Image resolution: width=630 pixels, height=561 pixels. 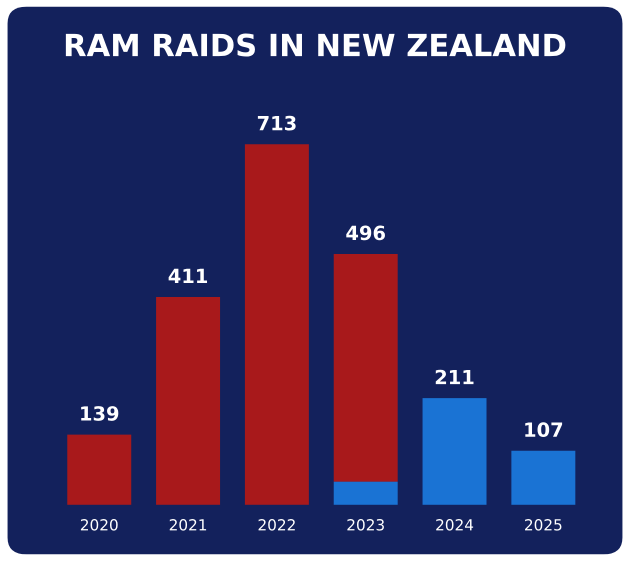 I want to click on data-label: 713, so click(x=277, y=123).